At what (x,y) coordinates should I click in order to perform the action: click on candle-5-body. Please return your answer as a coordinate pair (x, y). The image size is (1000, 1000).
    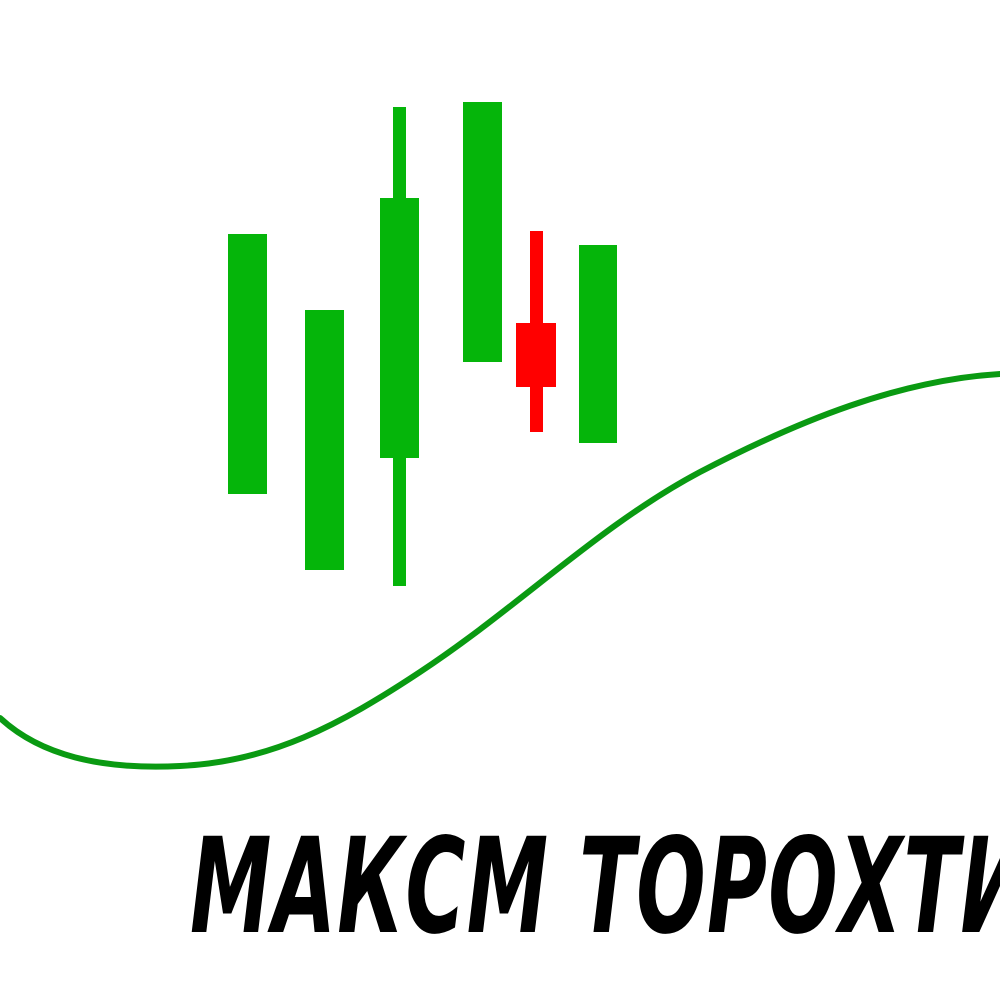
    Looking at the image, I should click on (536, 355).